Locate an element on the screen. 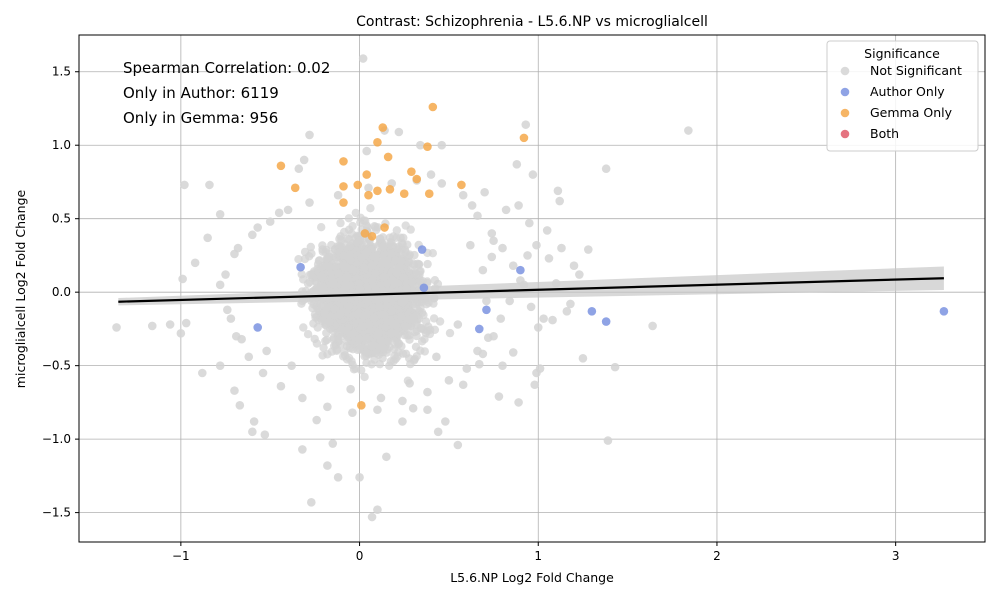  series-author-only is located at coordinates (601, 289).